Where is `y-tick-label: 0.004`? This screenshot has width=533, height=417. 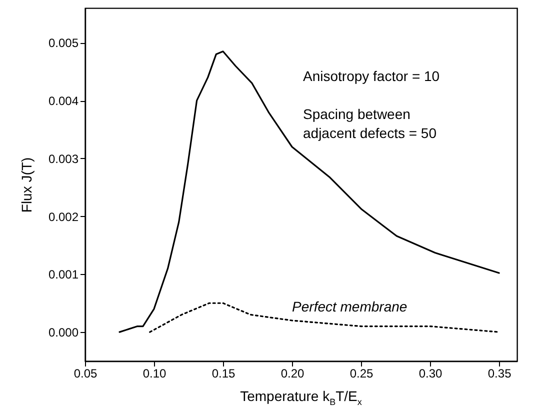
y-tick-label: 0.004 is located at coordinates (63, 101).